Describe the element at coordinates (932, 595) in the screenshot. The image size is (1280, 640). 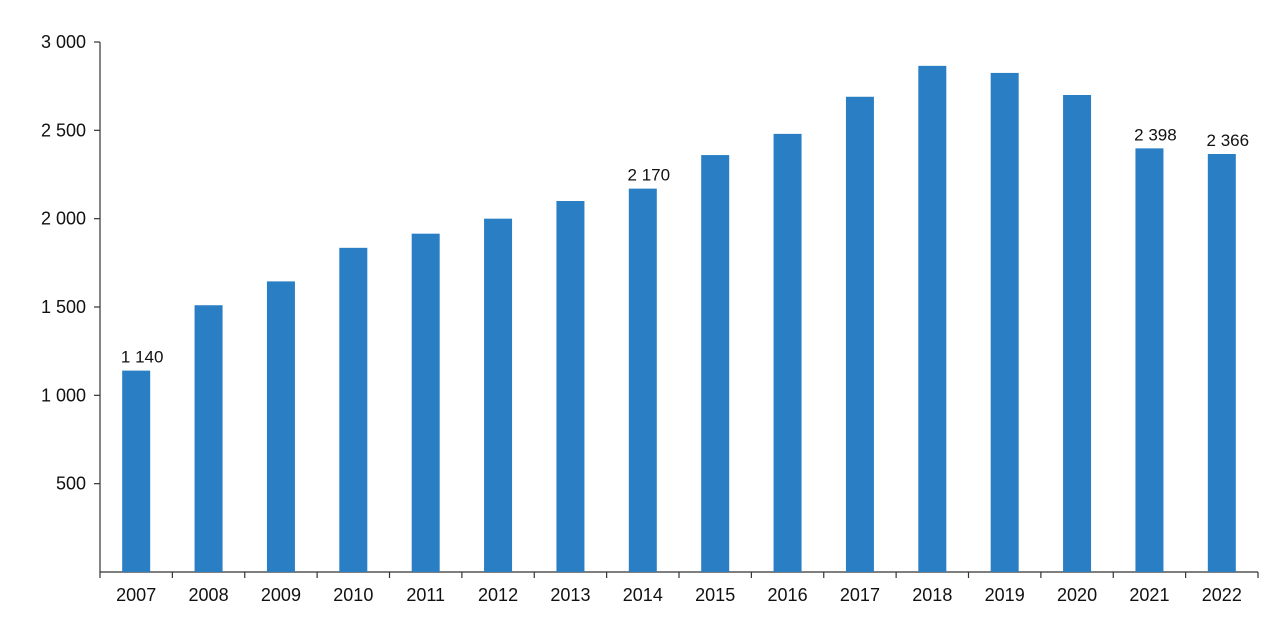
I see `x-tick-label: 2018` at that location.